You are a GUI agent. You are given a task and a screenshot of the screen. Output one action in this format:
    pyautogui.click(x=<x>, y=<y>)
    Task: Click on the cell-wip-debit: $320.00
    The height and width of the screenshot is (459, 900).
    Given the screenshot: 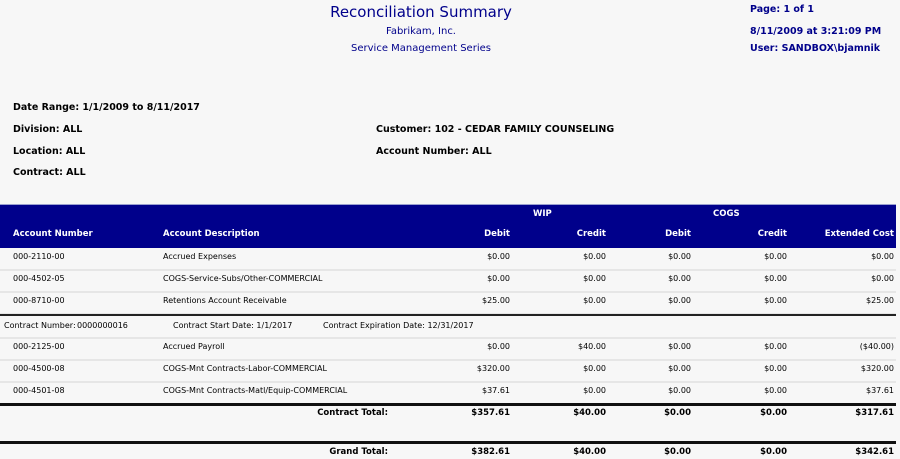 What is the action you would take?
    pyautogui.click(x=493, y=368)
    